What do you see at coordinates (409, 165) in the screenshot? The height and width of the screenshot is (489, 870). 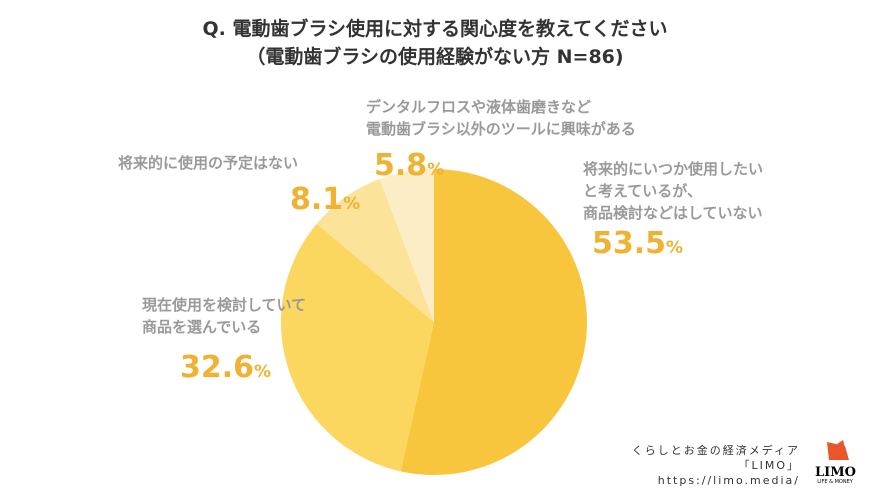 I see `slice-pct-3: 5.8%` at bounding box center [409, 165].